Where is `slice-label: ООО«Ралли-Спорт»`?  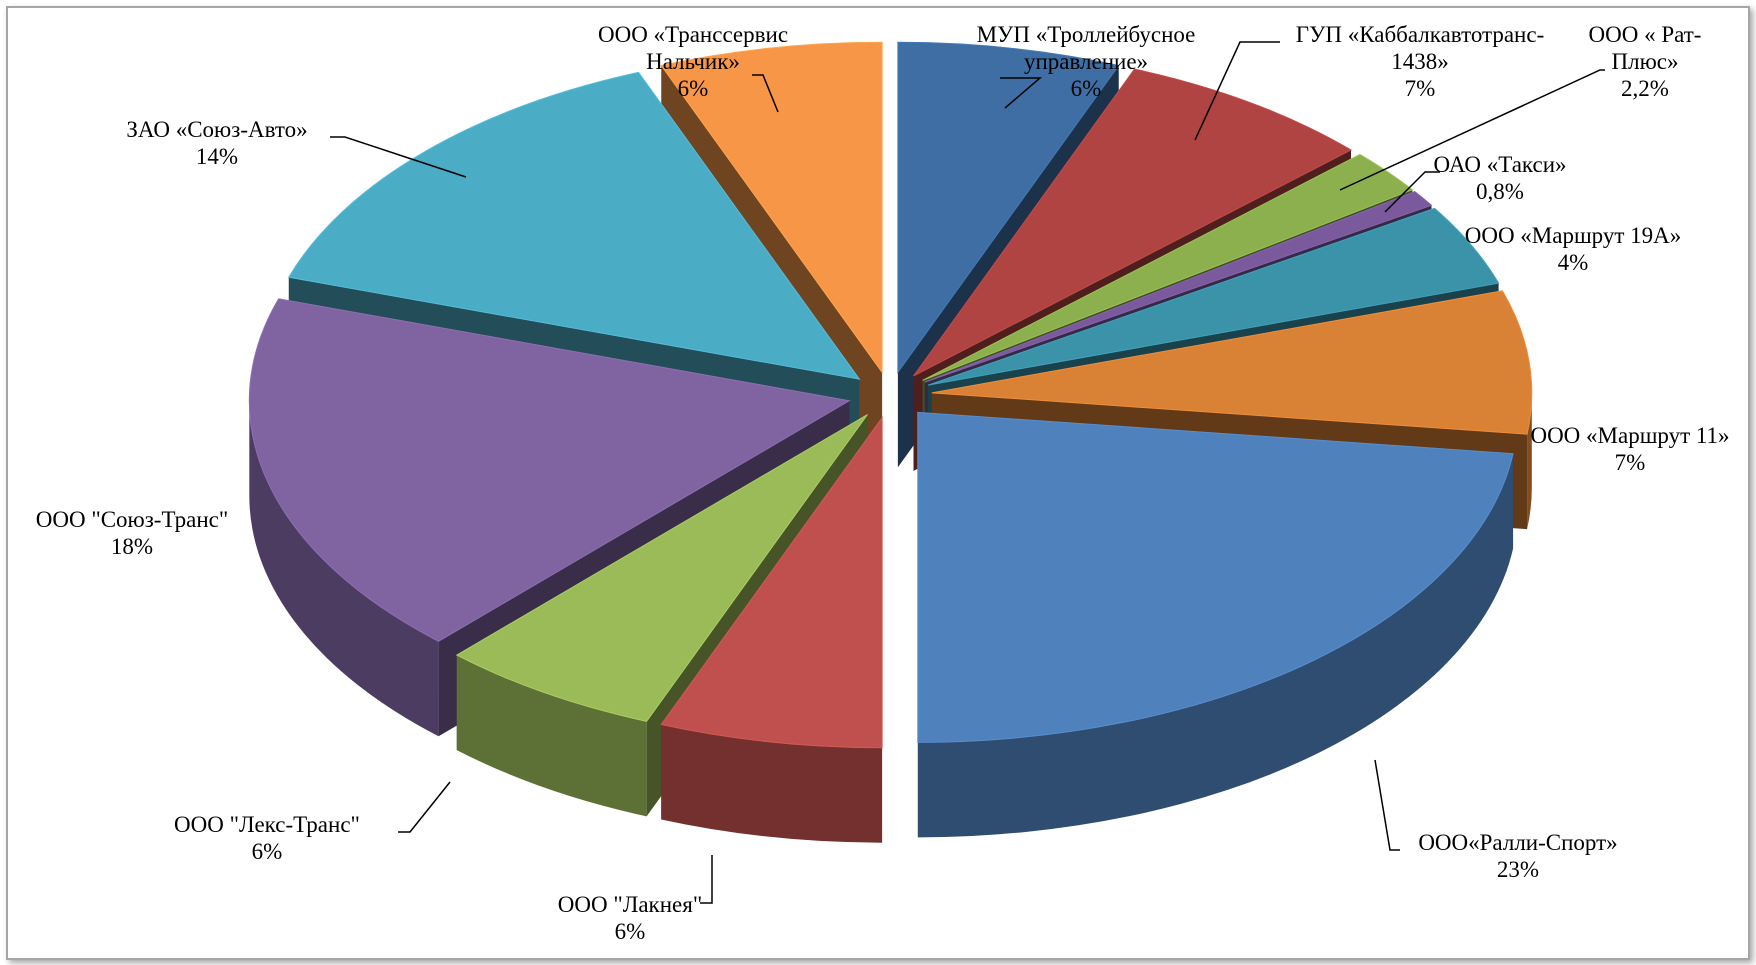 slice-label: ООО«Ралли-Спорт» is located at coordinates (1517, 842).